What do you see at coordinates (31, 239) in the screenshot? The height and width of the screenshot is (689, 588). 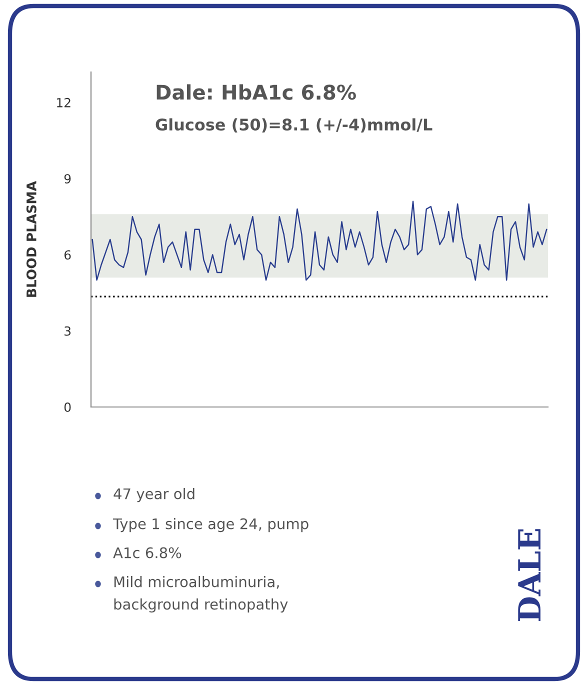 I see `y-axis-title: BLOOD PLASMA` at bounding box center [31, 239].